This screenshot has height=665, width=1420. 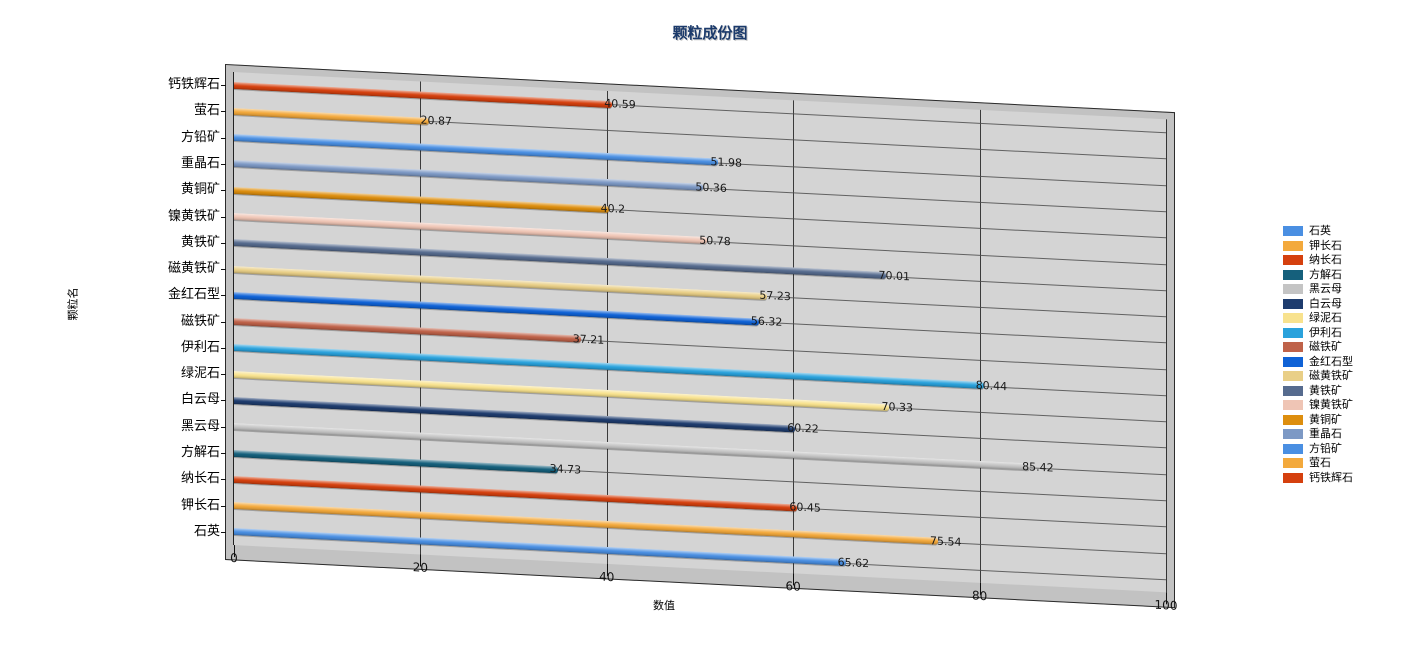 I want to click on bar-value-label: 40.2, so click(x=613, y=209).